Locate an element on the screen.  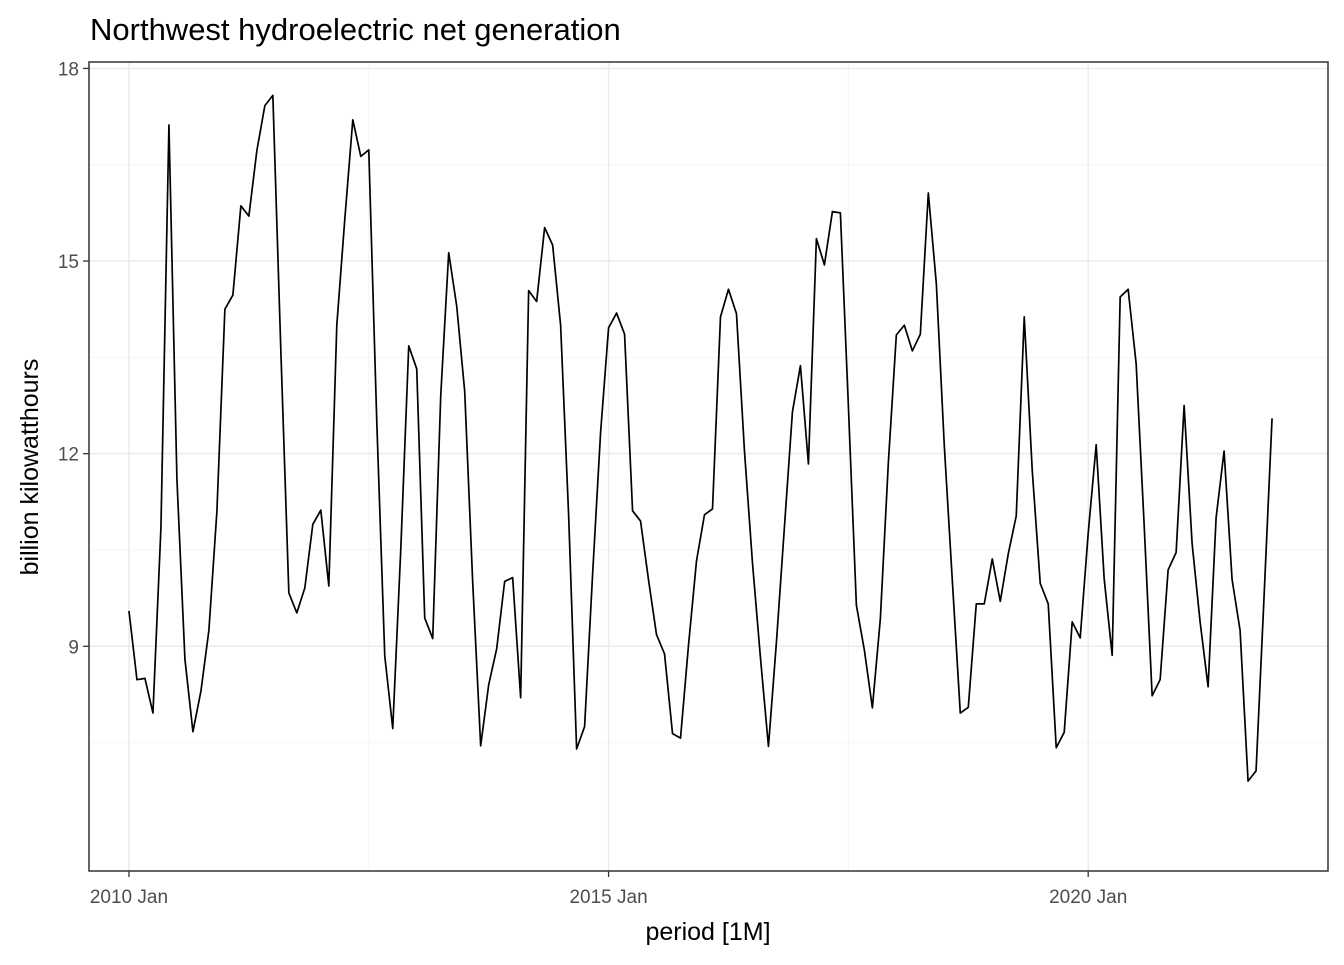
x-tick-label: 2020 Jan is located at coordinates (1088, 897).